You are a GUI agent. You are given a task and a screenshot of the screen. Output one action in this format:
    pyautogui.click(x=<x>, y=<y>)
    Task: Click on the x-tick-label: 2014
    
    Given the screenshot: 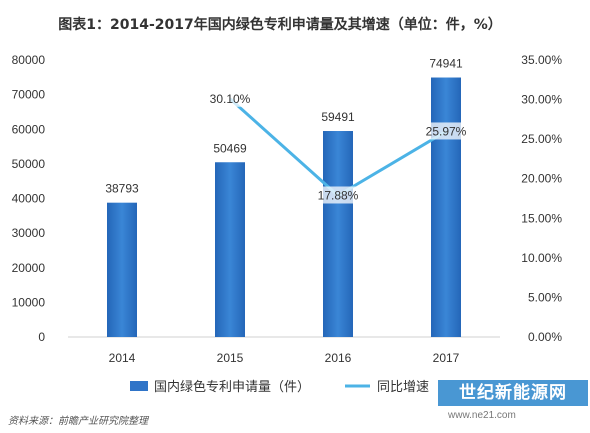 What is the action you would take?
    pyautogui.click(x=122, y=358)
    